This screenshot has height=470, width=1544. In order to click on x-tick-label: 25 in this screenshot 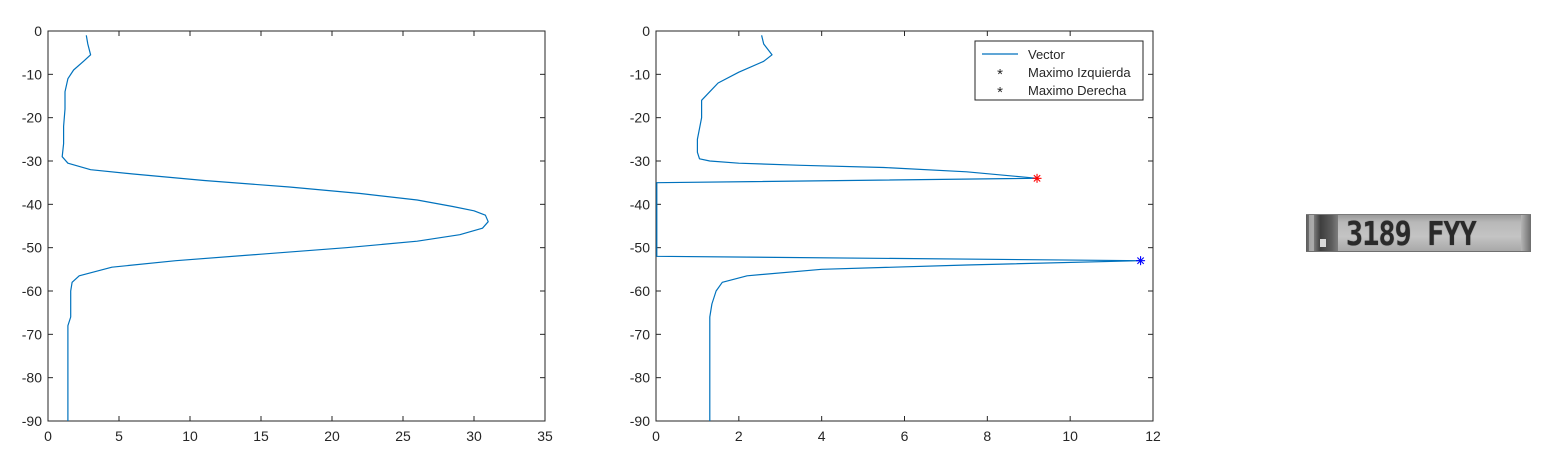, I will do `click(403, 436)`.